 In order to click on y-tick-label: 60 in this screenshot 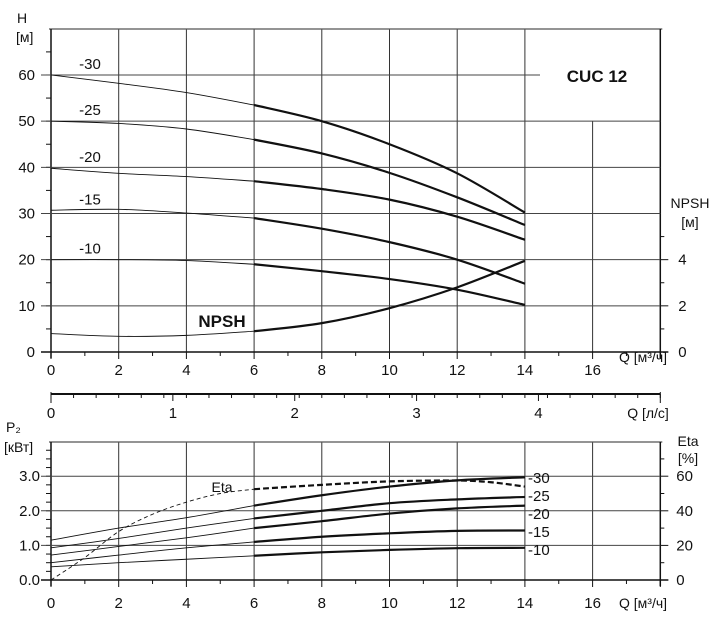, I will do `click(26, 75)`.